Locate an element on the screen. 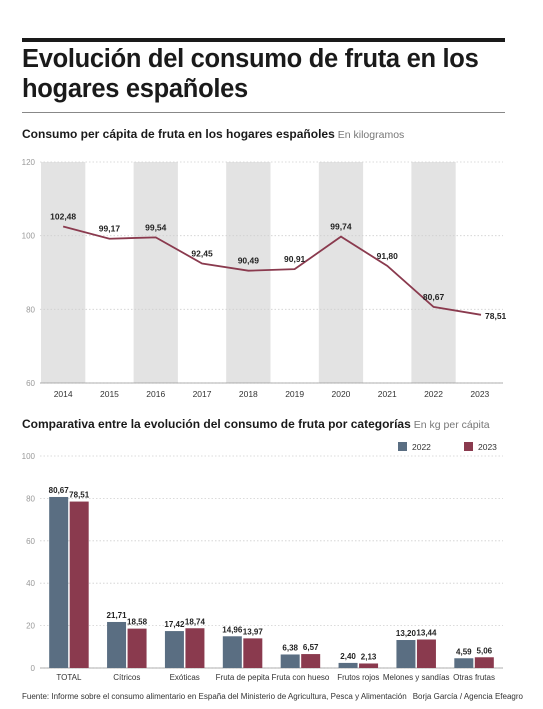 The width and height of the screenshot is (543, 709). line-x-tick-label: 2023 is located at coordinates (479, 394).